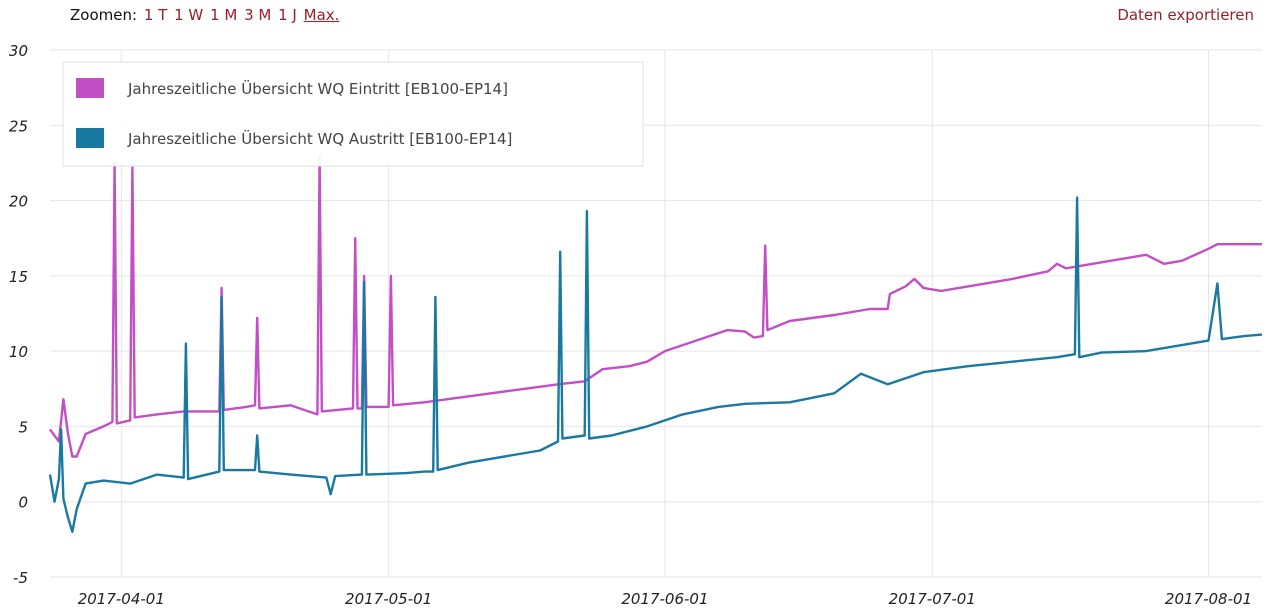 This screenshot has width=1280, height=616. I want to click on x-tick-label: 2017-08-01, so click(1208, 599).